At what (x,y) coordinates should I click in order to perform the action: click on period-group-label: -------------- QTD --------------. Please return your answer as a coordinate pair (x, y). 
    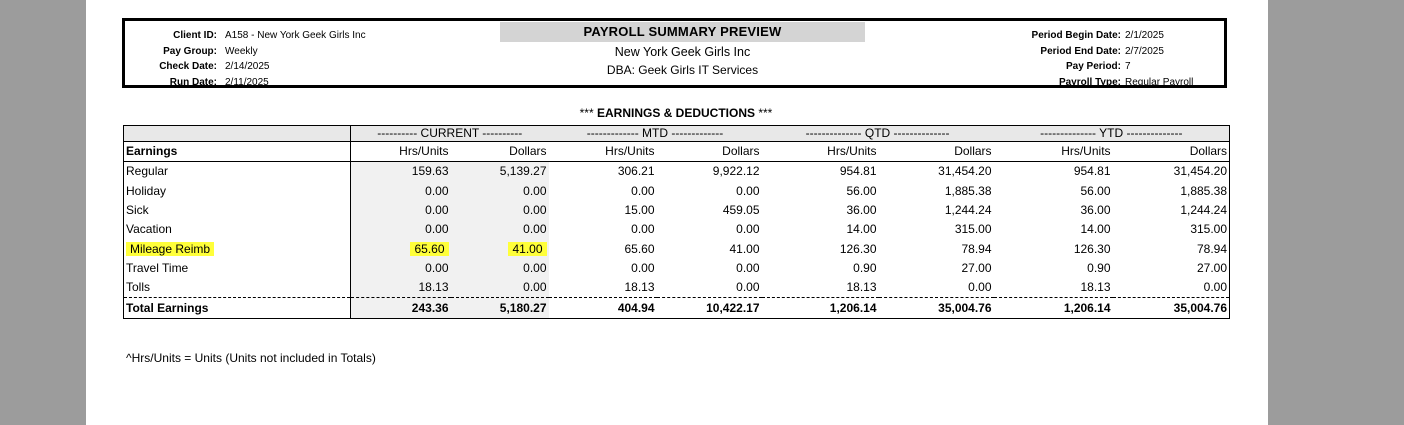
    Looking at the image, I should click on (877, 133).